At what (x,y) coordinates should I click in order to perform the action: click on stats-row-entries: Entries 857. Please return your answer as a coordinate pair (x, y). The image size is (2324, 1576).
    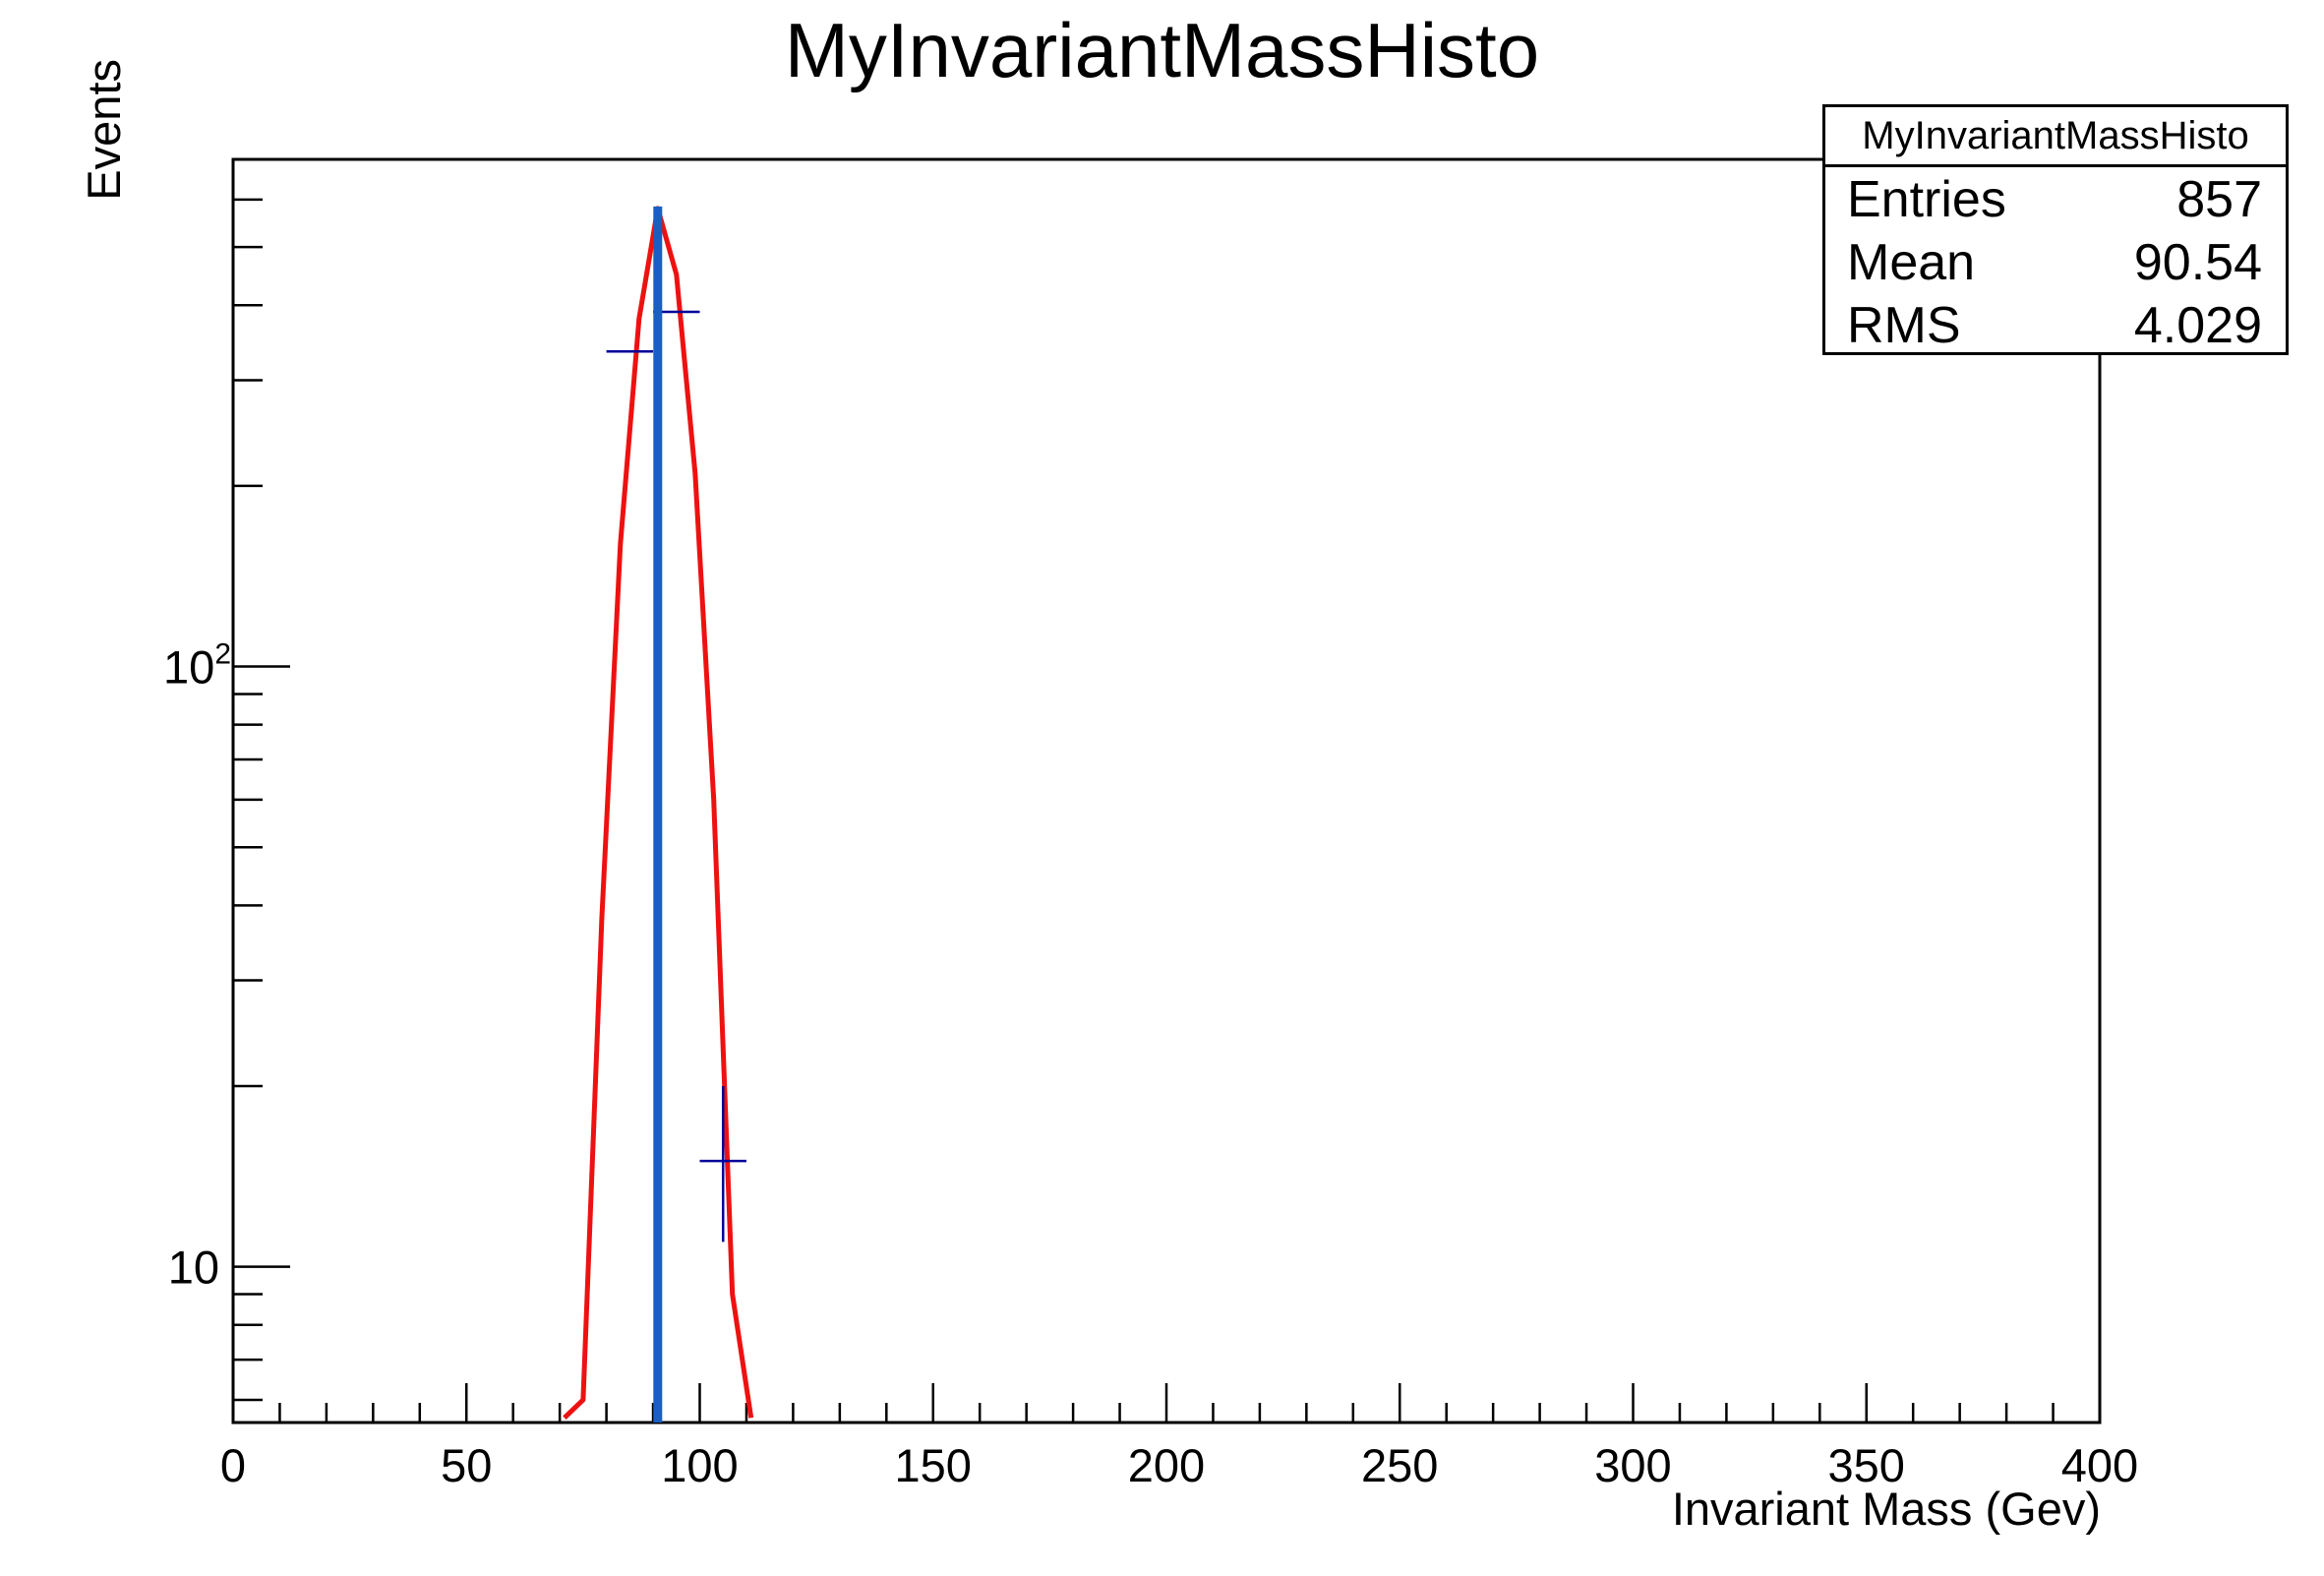
    Looking at the image, I should click on (2055, 198).